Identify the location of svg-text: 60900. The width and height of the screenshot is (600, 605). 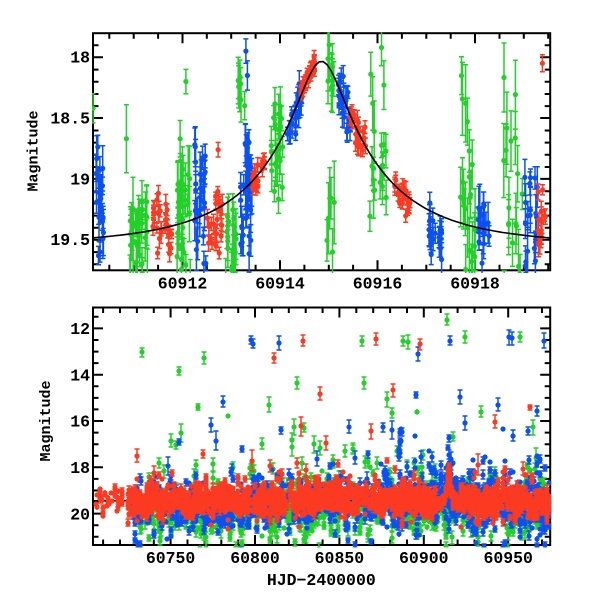
(424, 558).